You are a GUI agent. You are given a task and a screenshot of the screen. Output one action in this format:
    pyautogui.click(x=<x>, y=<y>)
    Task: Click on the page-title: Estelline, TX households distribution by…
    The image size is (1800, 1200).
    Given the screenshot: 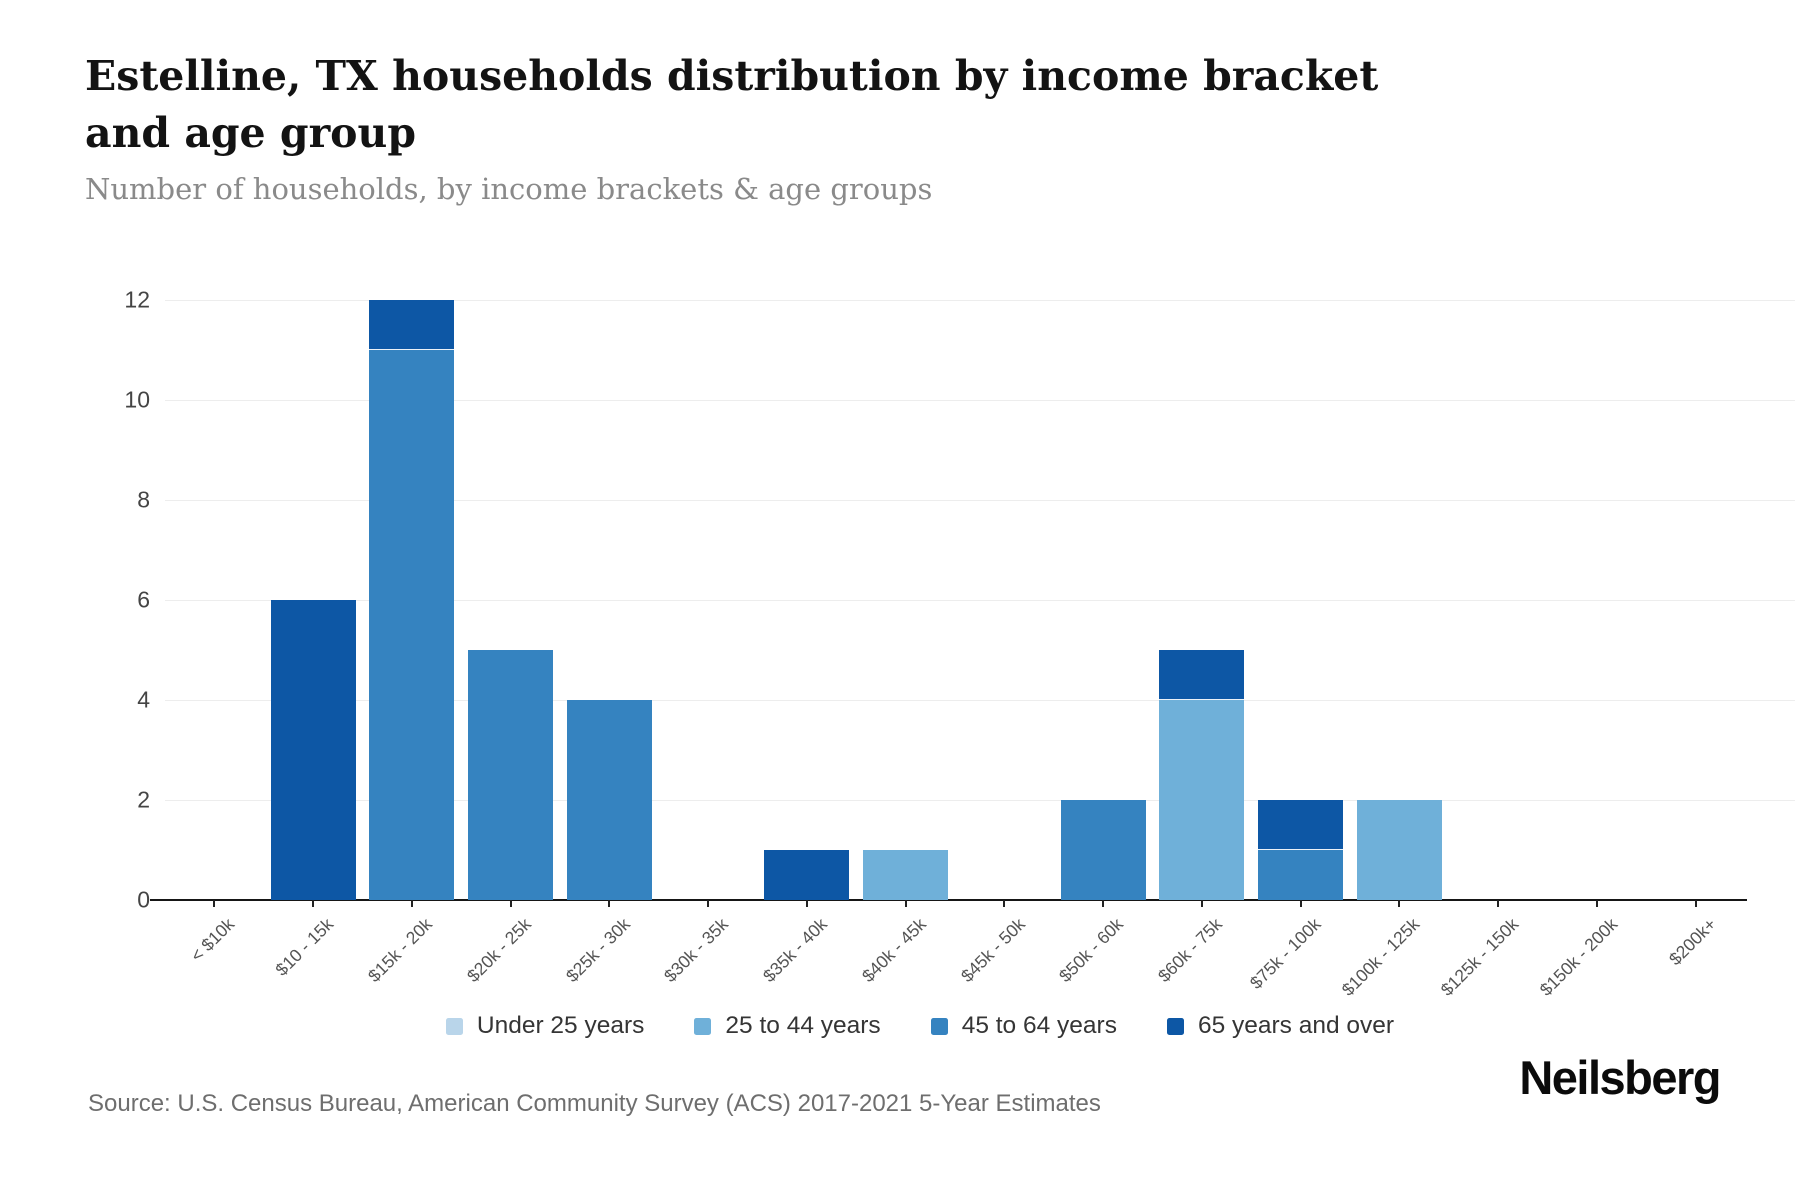 What is the action you would take?
    pyautogui.click(x=732, y=104)
    